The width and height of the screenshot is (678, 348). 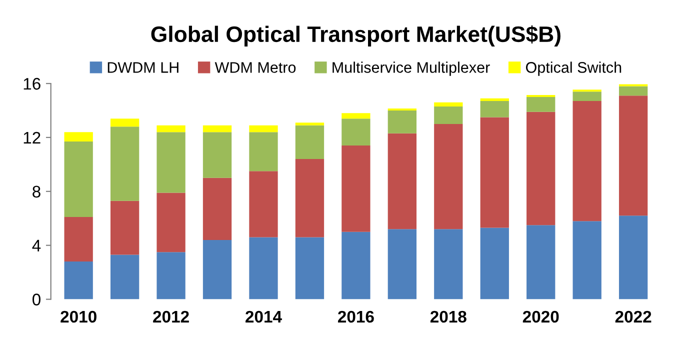 What do you see at coordinates (78, 316) in the screenshot?
I see `x-tick-label: 2010` at bounding box center [78, 316].